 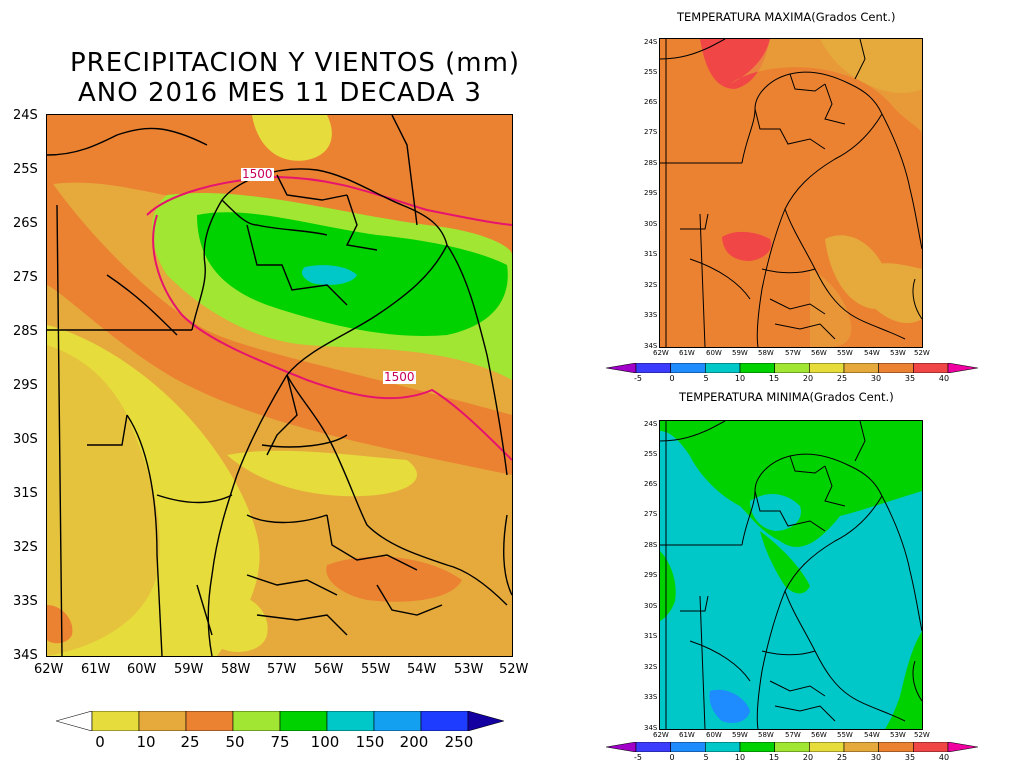 What do you see at coordinates (791, 193) in the screenshot?
I see `tmax-map` at bounding box center [791, 193].